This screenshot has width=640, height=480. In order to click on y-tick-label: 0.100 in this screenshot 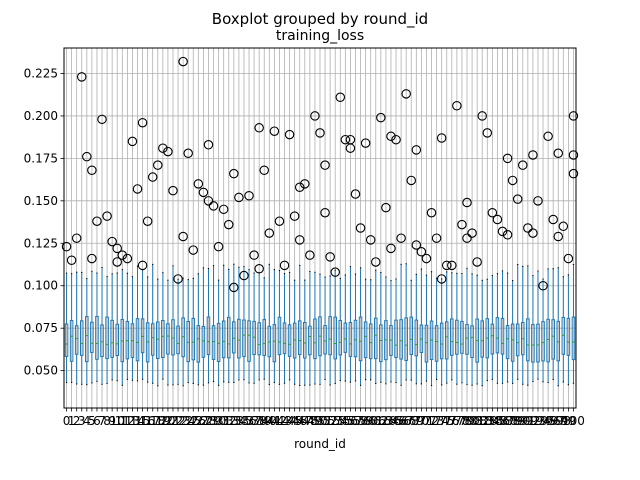, I will do `click(41, 286)`.